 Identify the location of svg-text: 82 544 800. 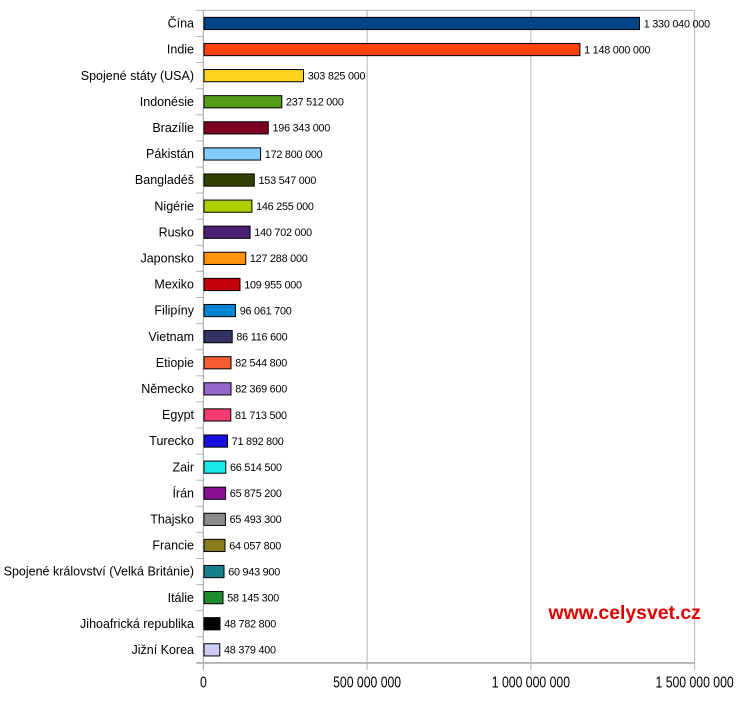
(261, 364).